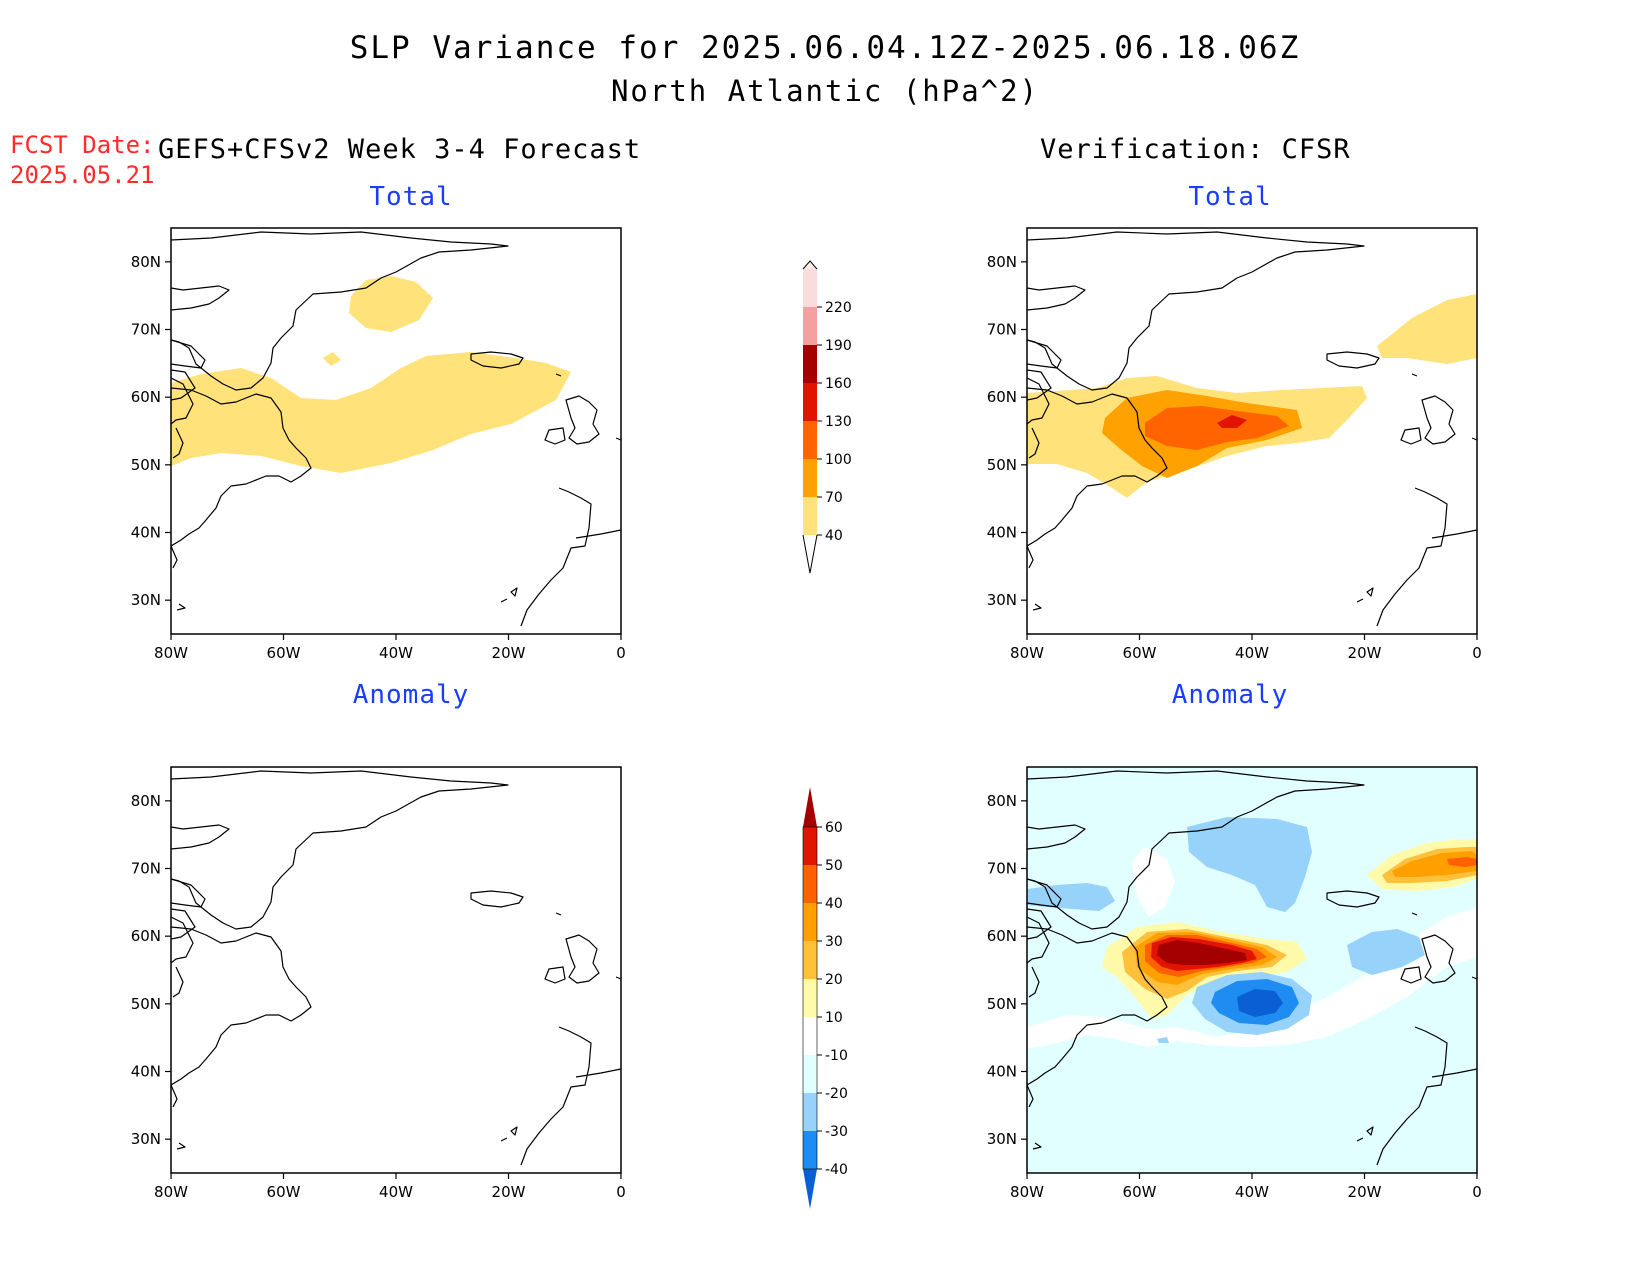 The width and height of the screenshot is (1650, 1275). I want to click on anomaly-colorbar: -40 -30 -20 -10 10 20 30 40 50 60, so click(825, 998).